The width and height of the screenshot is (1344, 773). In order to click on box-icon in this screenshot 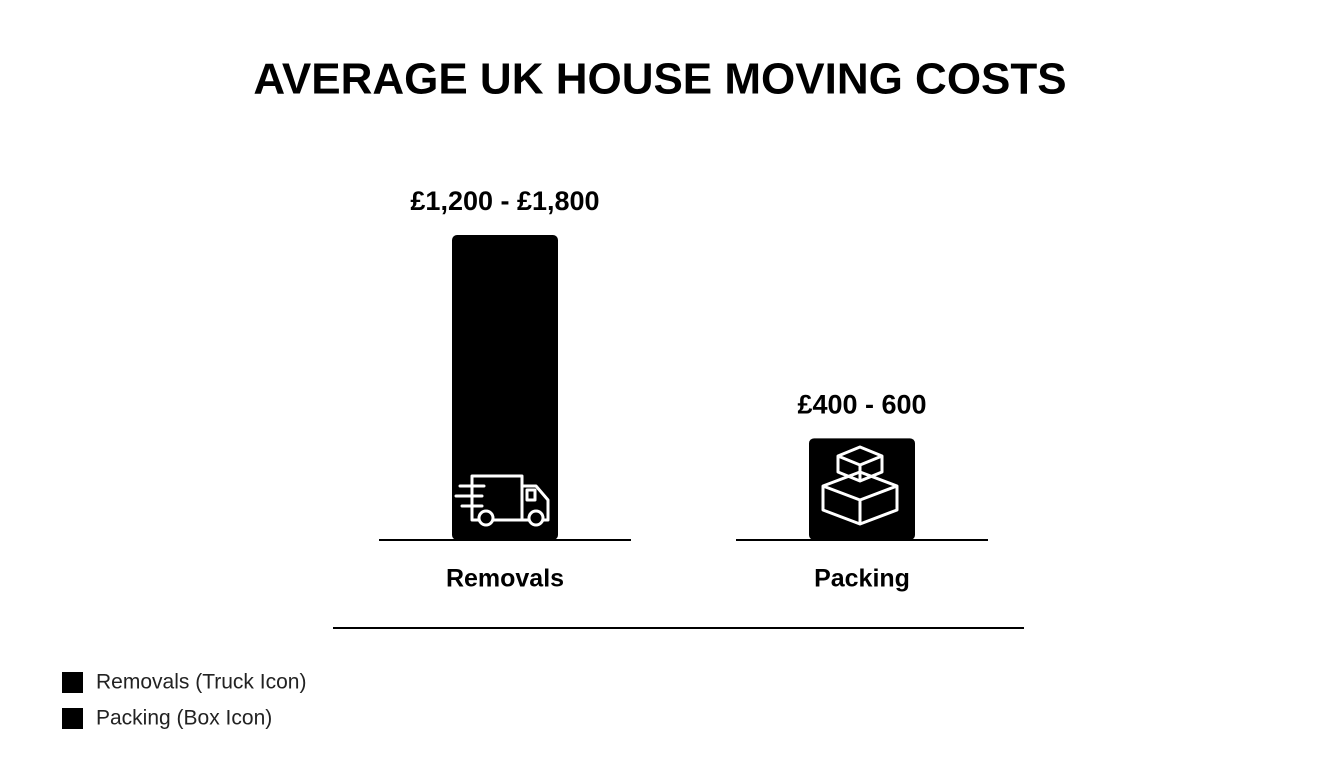, I will do `click(860, 485)`.